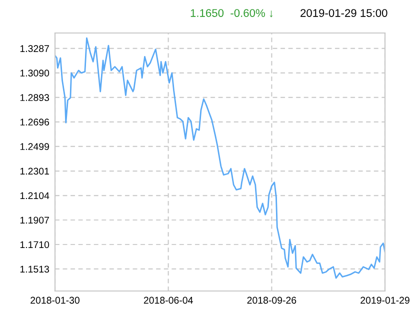  I want to click on x-tick-label: 2018-01-30, so click(55, 300).